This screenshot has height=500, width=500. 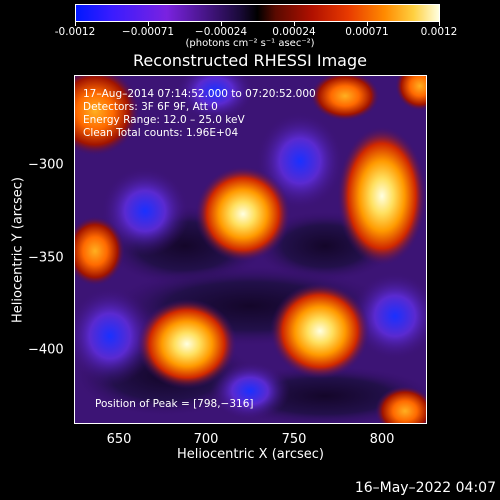 What do you see at coordinates (150, 107) in the screenshot?
I see `info-detectors: Detectors: 3F 6F 9F, Att 0` at bounding box center [150, 107].